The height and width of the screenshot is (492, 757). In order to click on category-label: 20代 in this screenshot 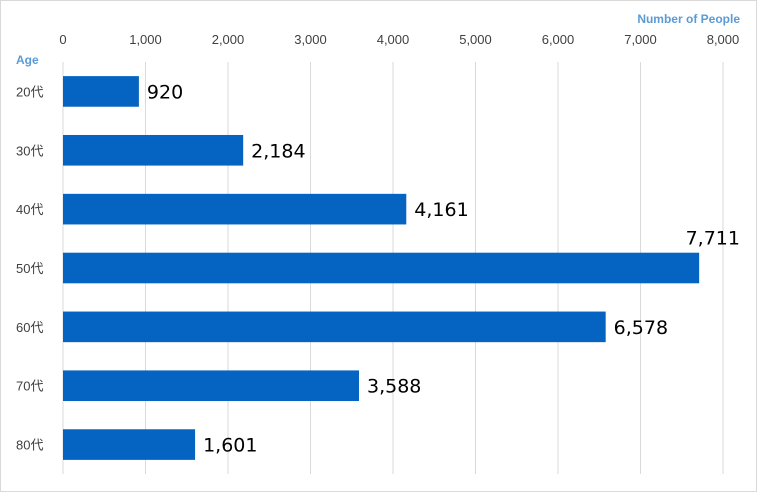, I will do `click(29, 91)`.